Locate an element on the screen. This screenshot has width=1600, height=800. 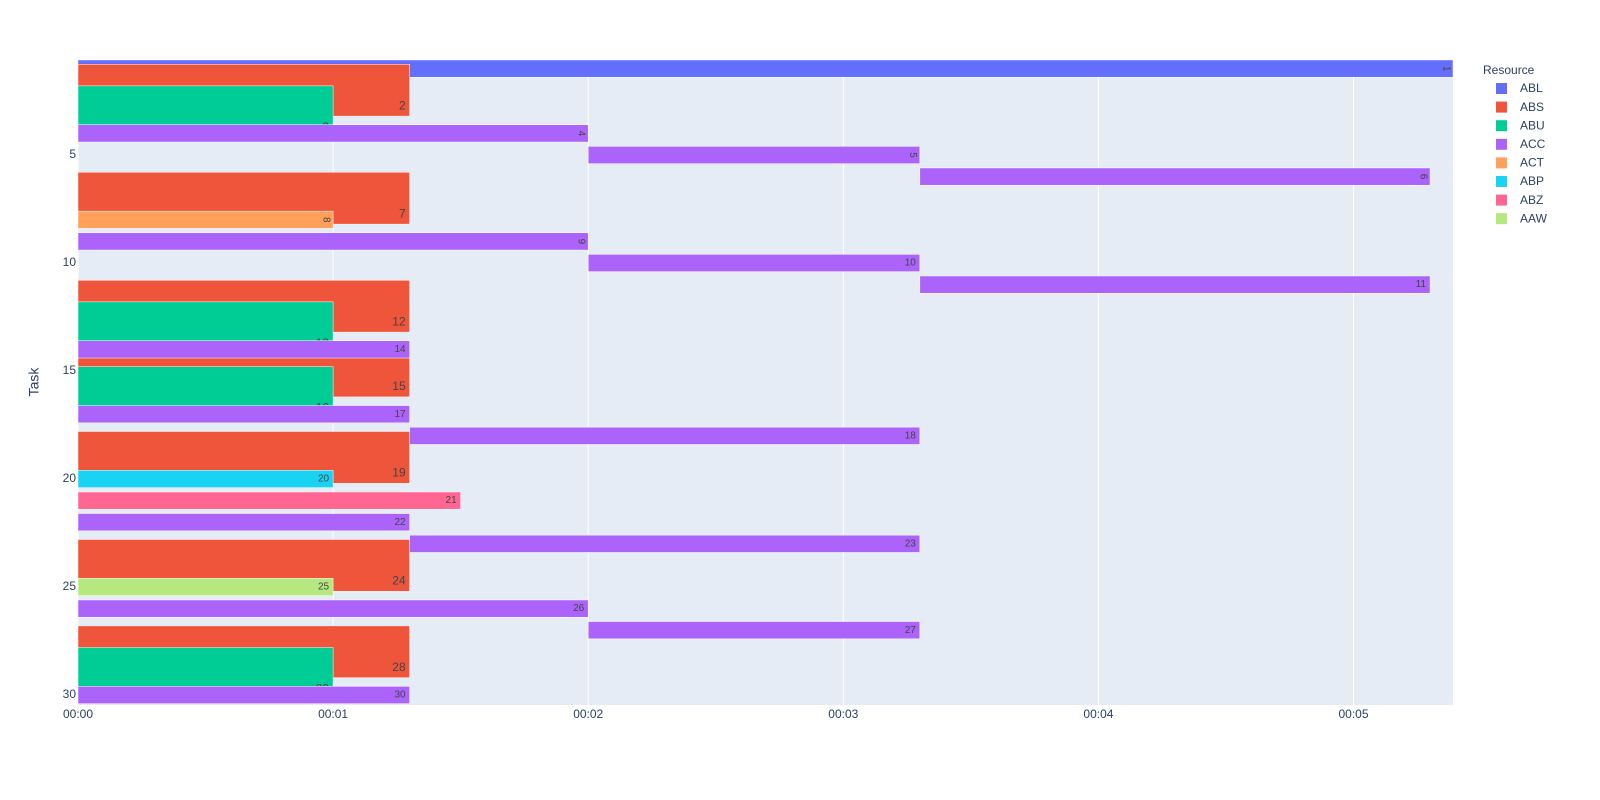
bar-label: 27 is located at coordinates (911, 630).